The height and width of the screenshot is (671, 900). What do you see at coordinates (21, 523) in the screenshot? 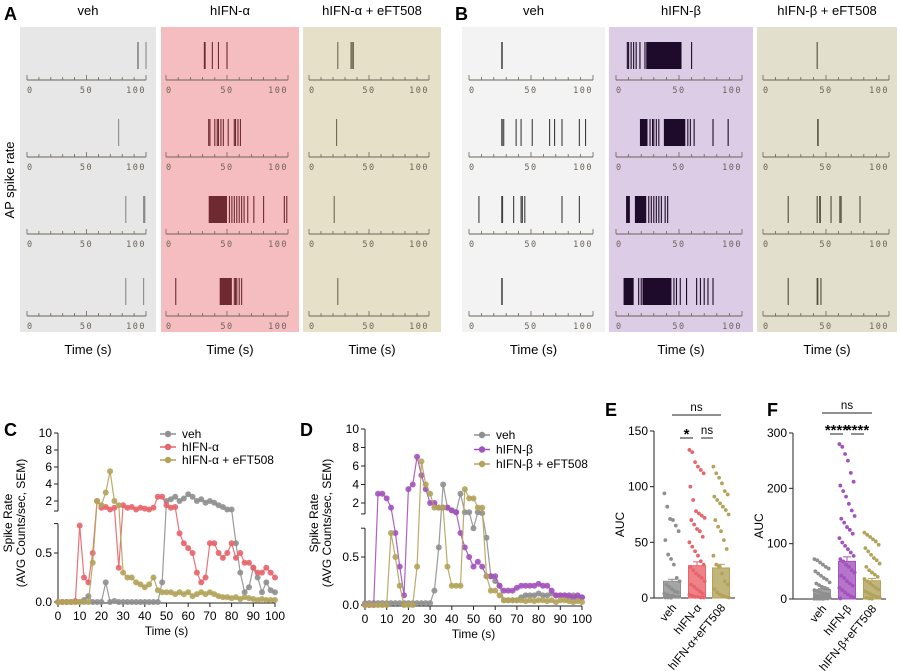
I see `y-axis-label: (AVG Counts/sec, SEM)` at bounding box center [21, 523].